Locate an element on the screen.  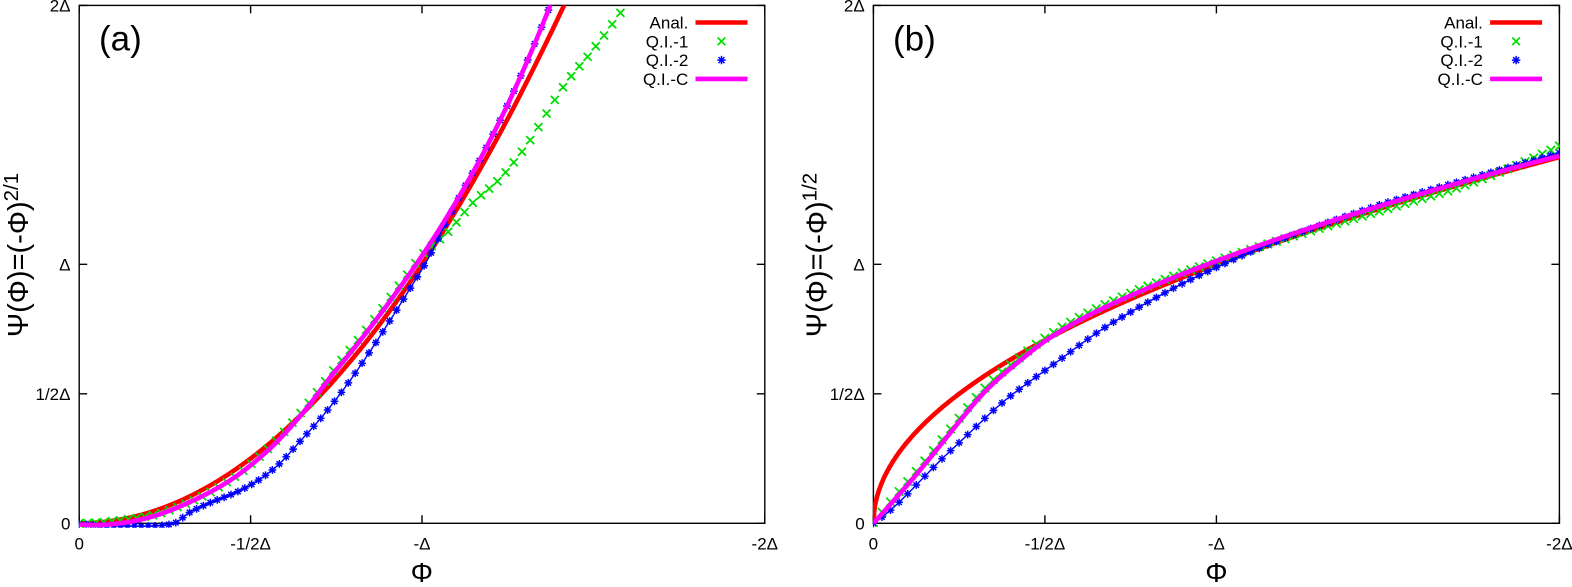
svg-text: (b) is located at coordinates (914, 39).